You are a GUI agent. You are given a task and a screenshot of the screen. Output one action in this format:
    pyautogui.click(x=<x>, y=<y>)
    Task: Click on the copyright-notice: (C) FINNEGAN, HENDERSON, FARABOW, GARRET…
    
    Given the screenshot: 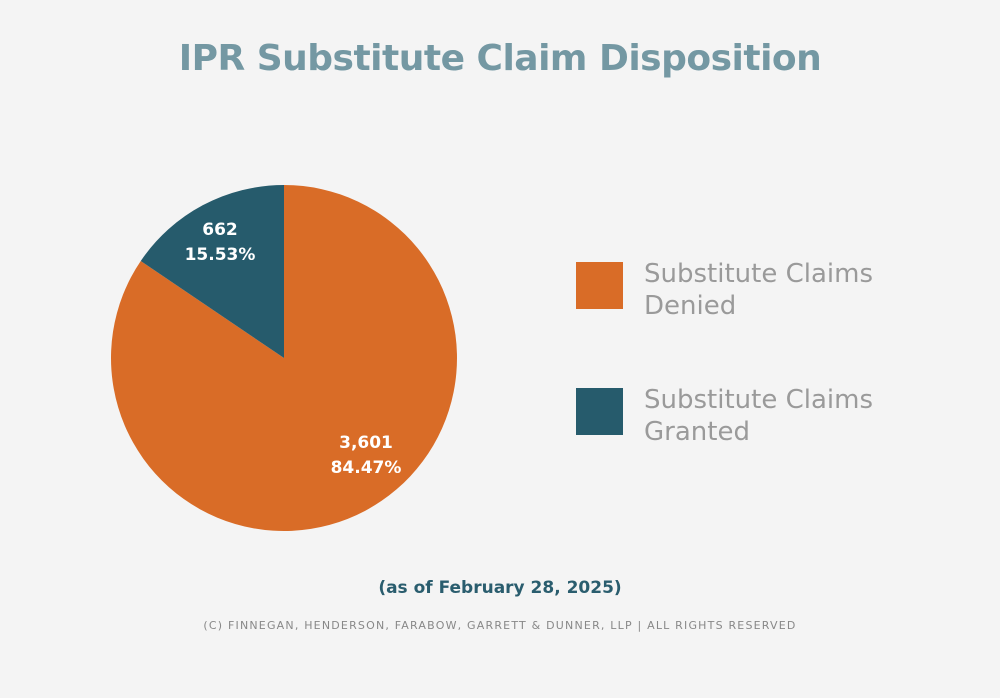 What is the action you would take?
    pyautogui.click(x=500, y=625)
    